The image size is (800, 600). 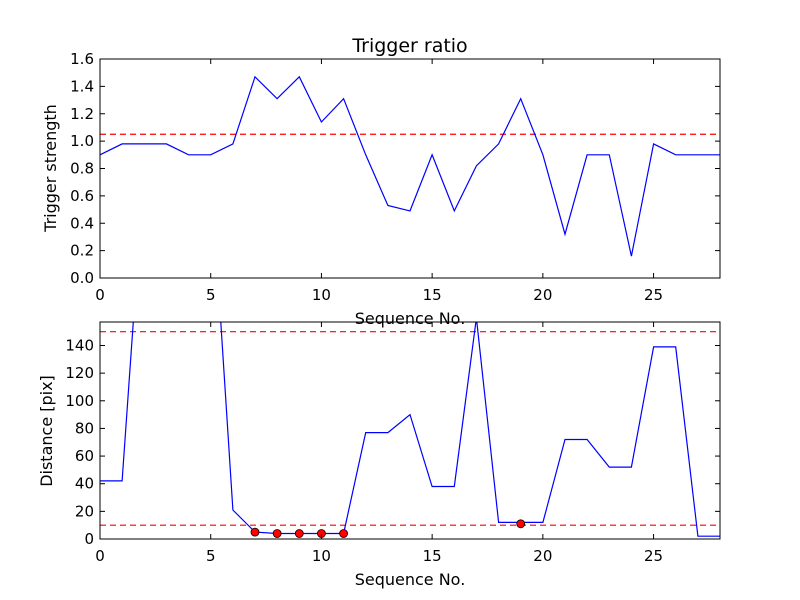 What do you see at coordinates (84, 428) in the screenshot?
I see `bottom-y-tick-label: 80` at bounding box center [84, 428].